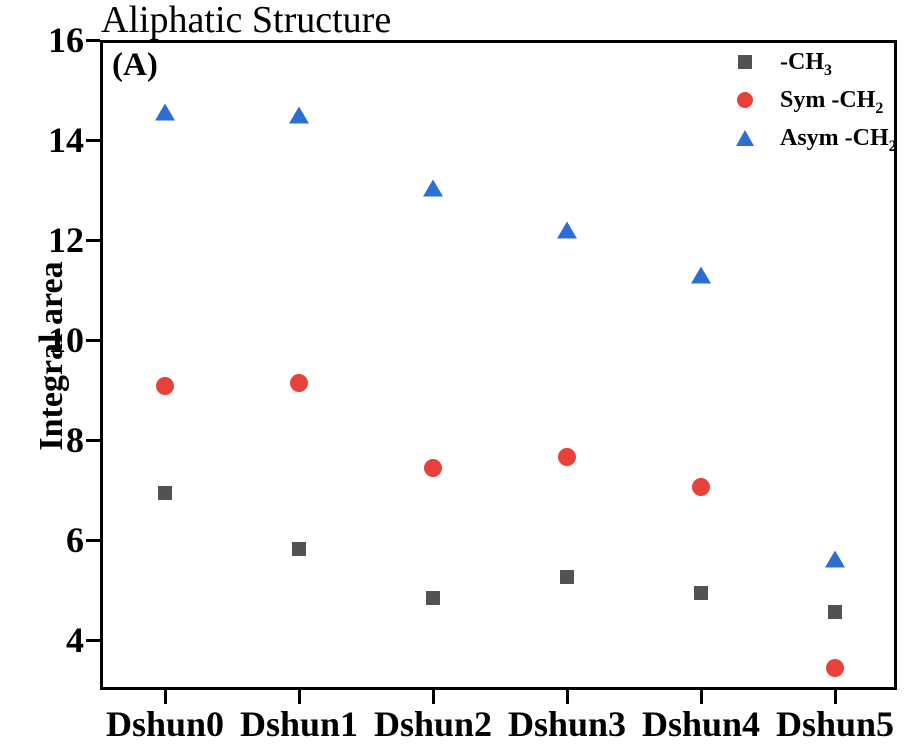 The width and height of the screenshot is (909, 750). Describe the element at coordinates (135, 65) in the screenshot. I see `panel-label: (A)` at that location.